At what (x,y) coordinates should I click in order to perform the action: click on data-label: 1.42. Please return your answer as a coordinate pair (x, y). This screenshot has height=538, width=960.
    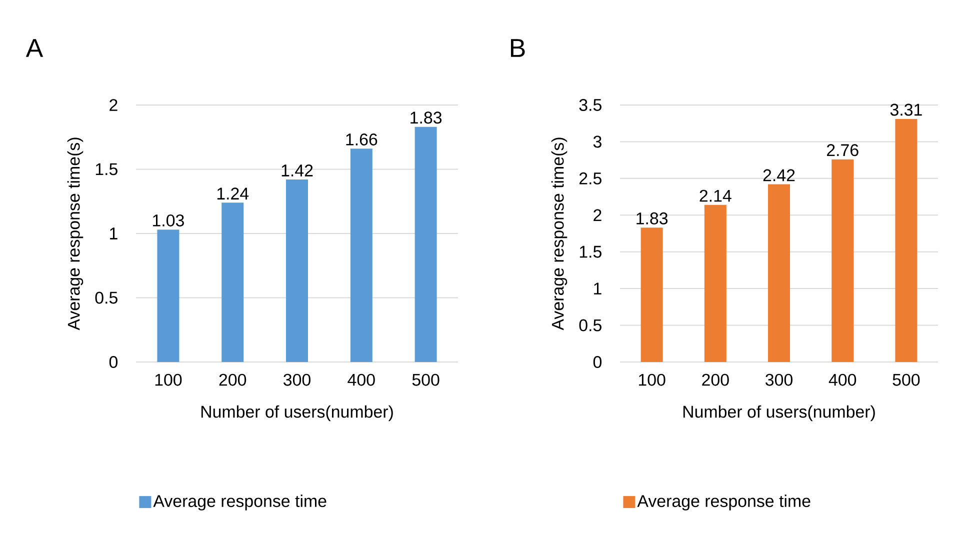
    Looking at the image, I should click on (297, 170).